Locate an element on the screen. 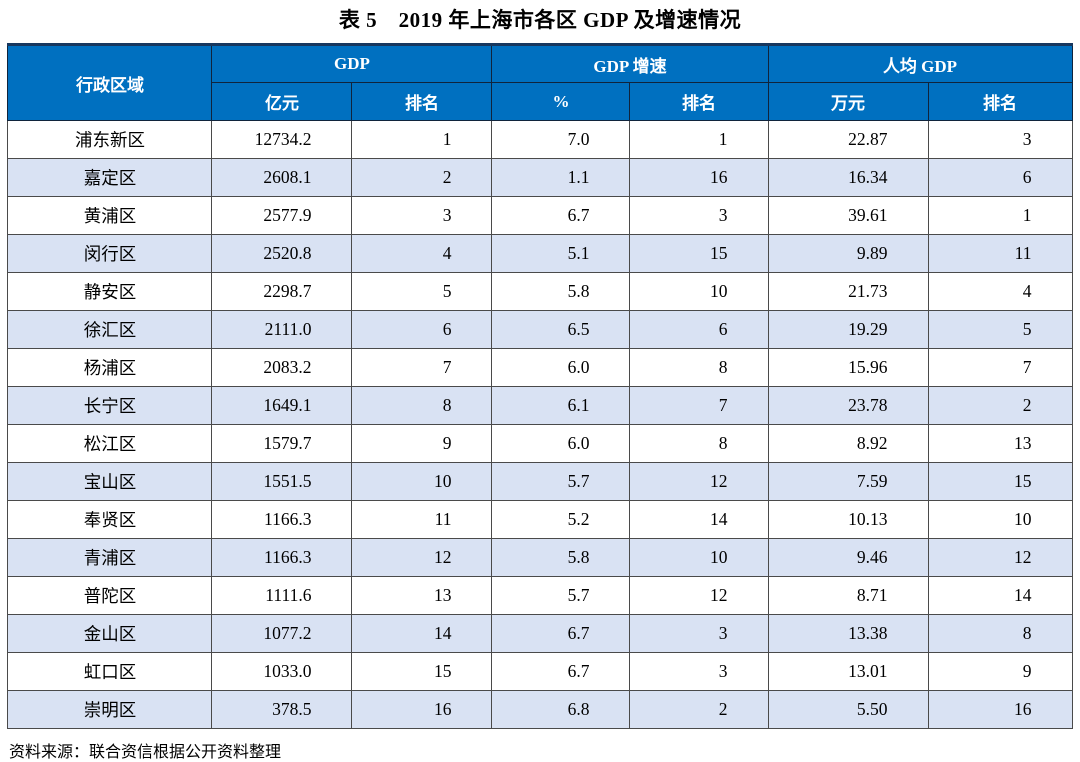 The height and width of the screenshot is (762, 1080). gdp-rank-cell: 7 is located at coordinates (422, 367).